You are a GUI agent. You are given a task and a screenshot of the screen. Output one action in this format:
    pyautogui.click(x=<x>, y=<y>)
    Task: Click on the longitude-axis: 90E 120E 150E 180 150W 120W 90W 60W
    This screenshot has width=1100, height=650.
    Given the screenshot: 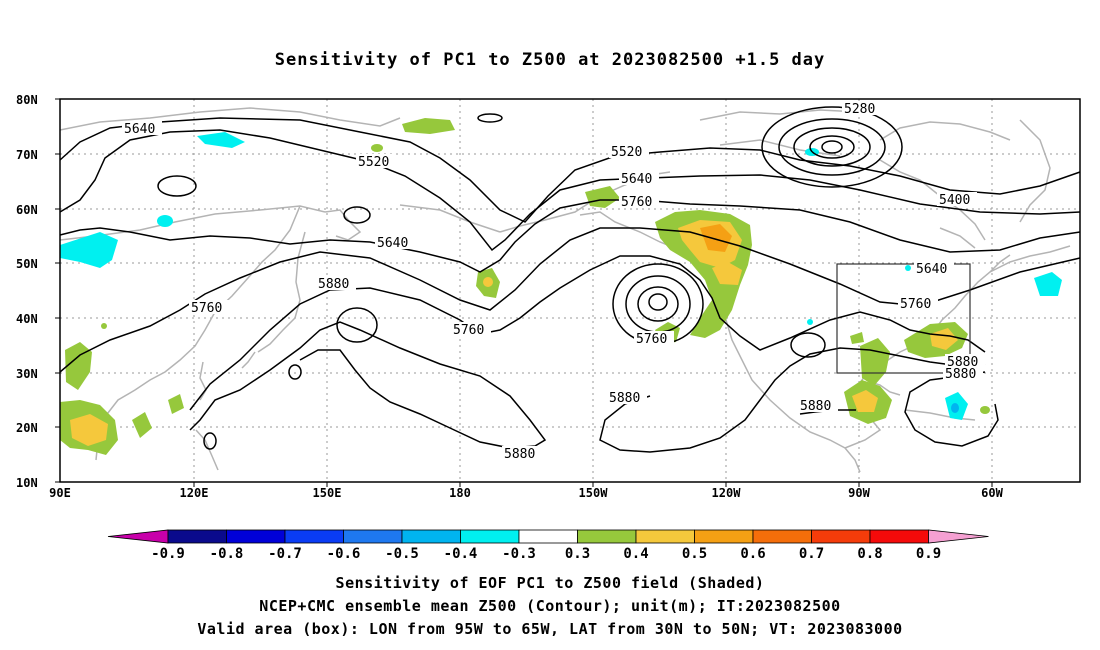 What is the action you would take?
    pyautogui.click(x=526, y=493)
    